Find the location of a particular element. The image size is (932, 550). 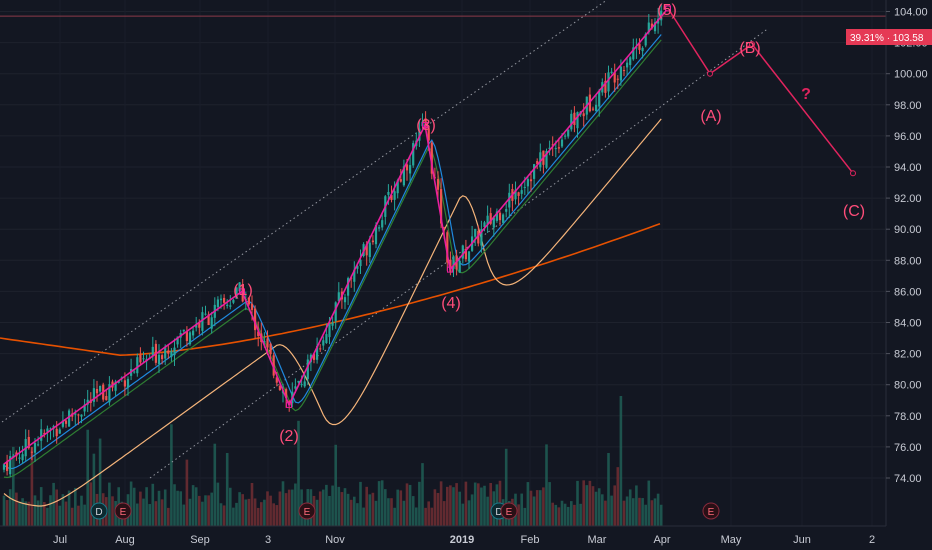

time-tick-label: Sep is located at coordinates (200, 540).